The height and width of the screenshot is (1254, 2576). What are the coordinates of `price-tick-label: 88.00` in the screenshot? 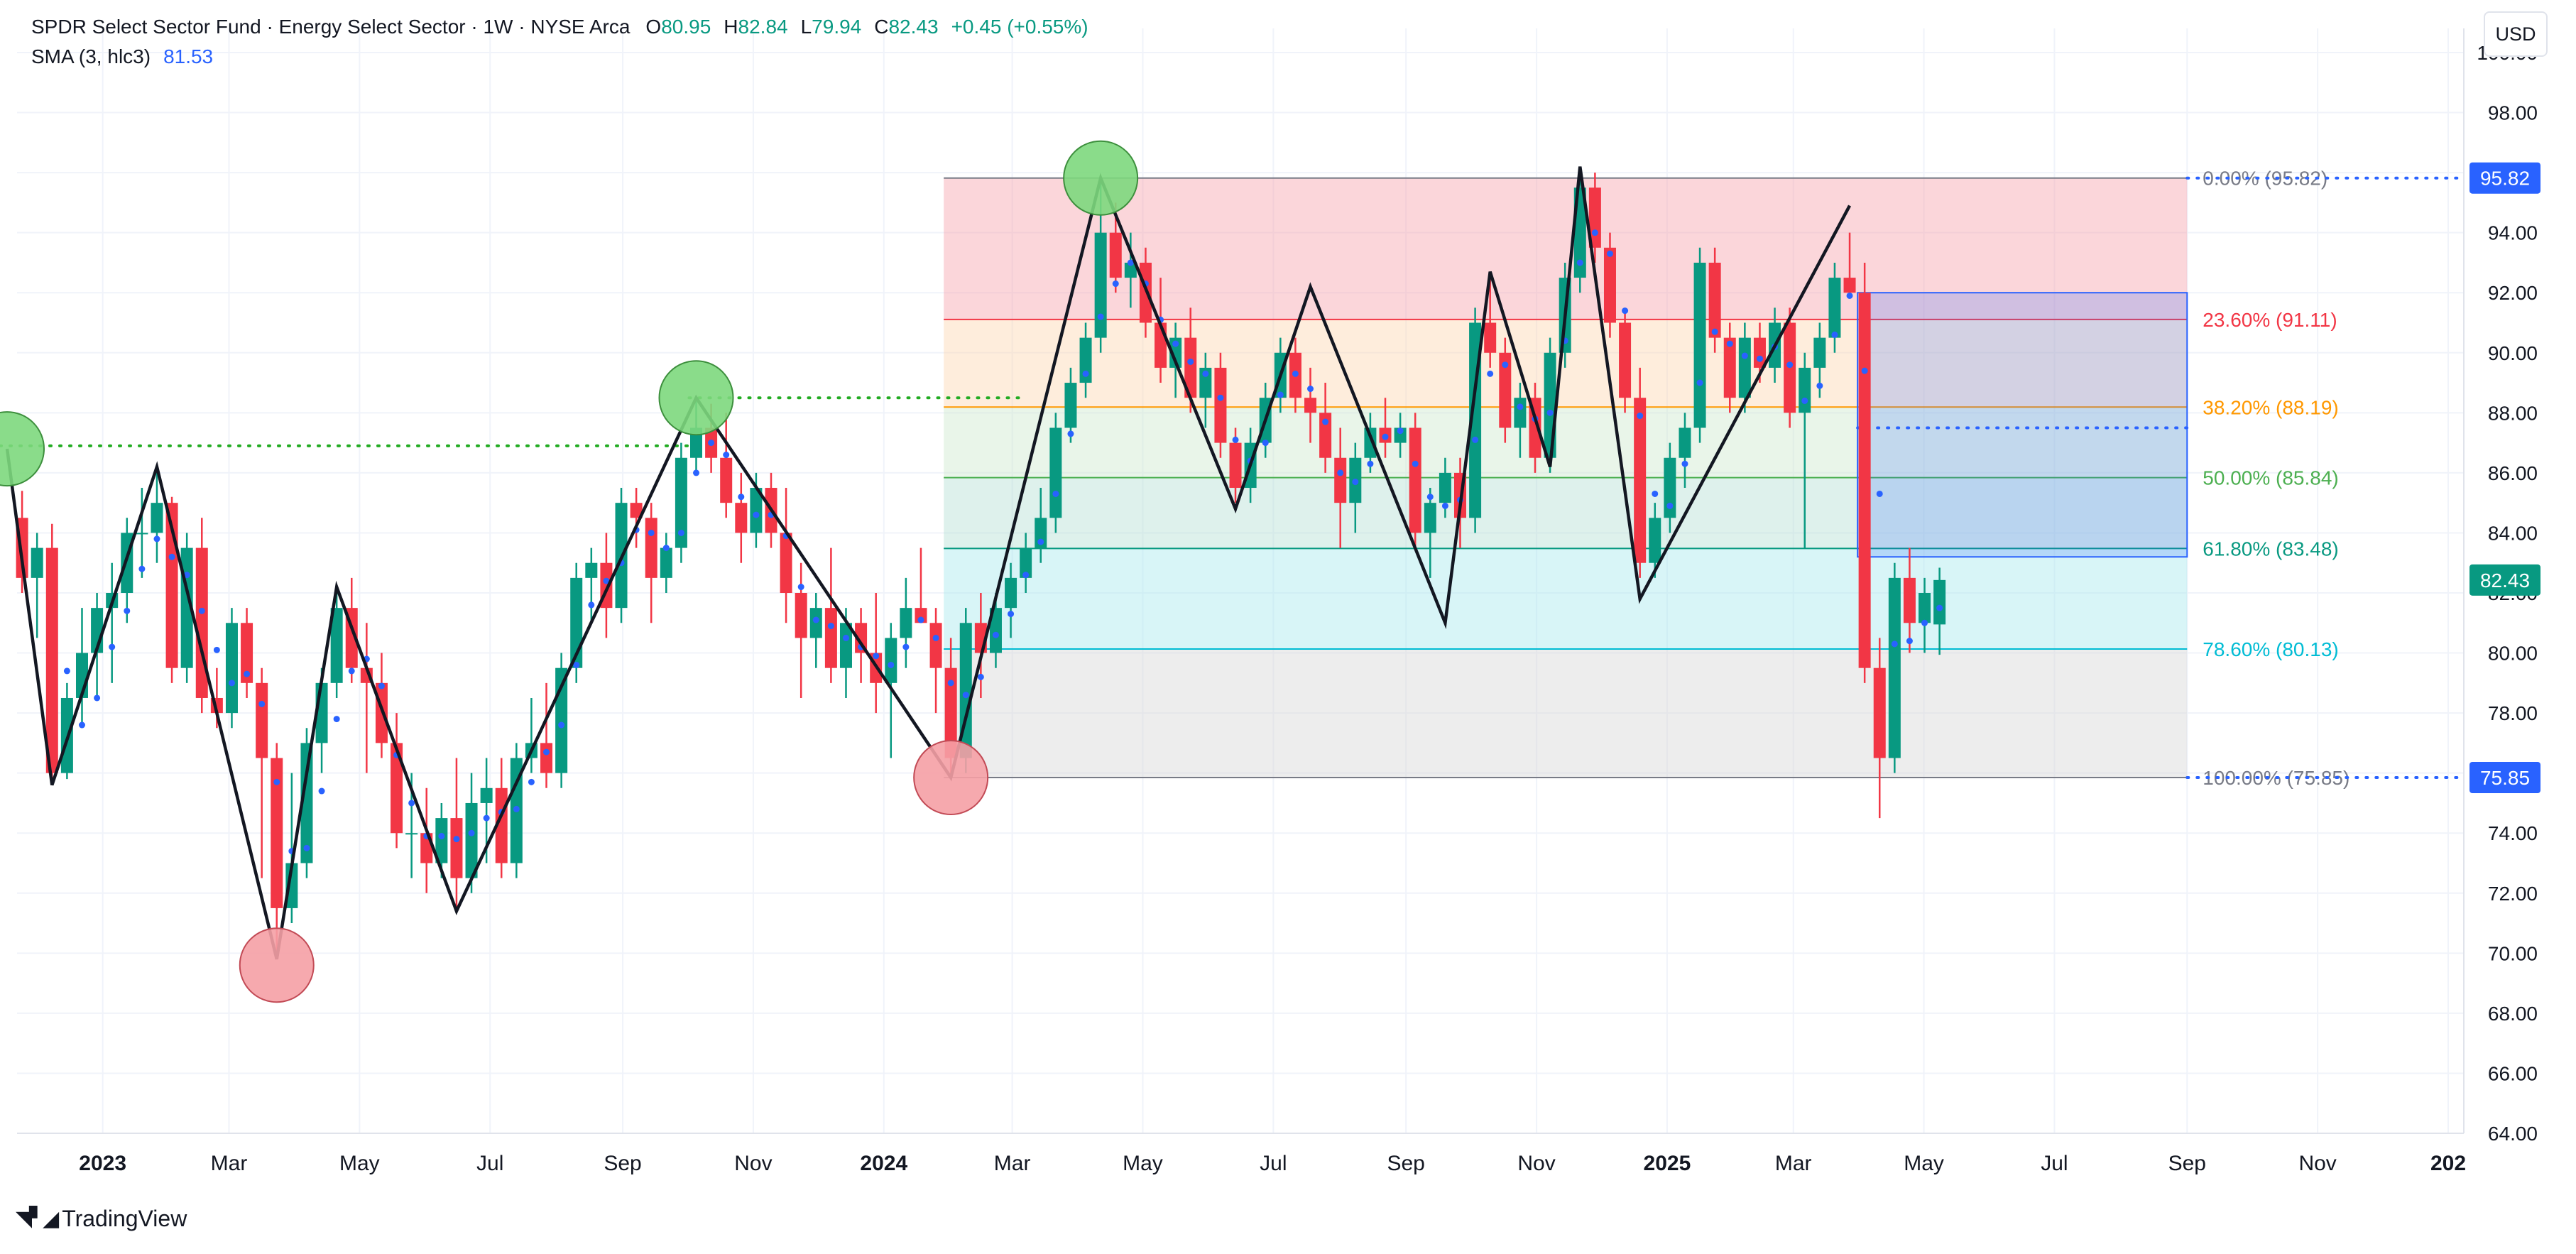 It's located at (2513, 413).